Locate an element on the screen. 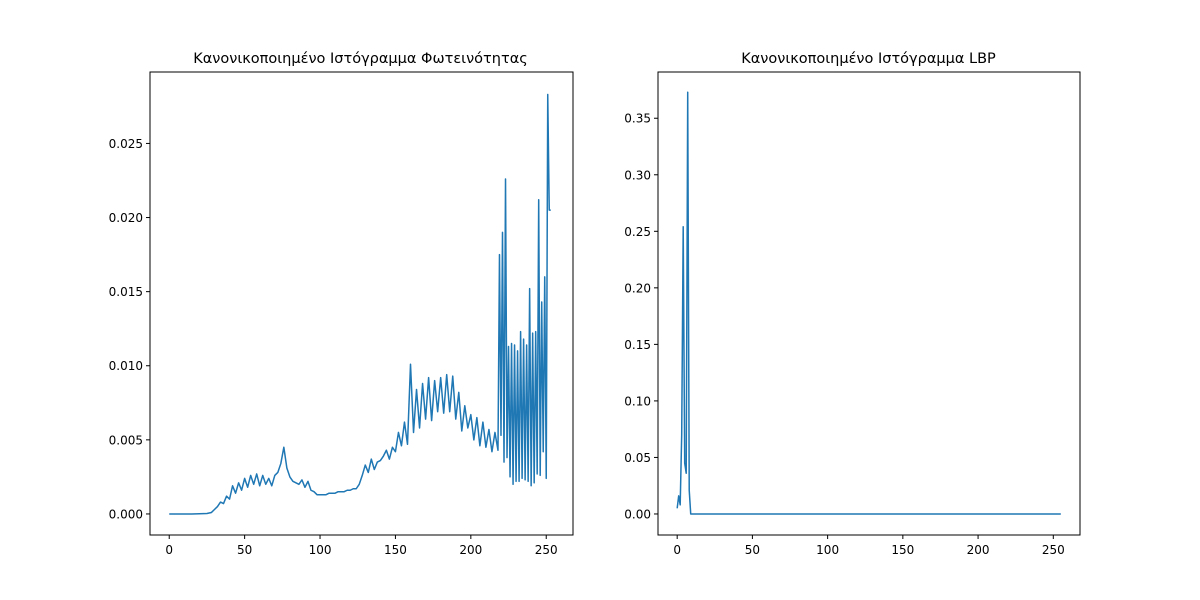  y-tick-label: 0.20 is located at coordinates (637, 288).